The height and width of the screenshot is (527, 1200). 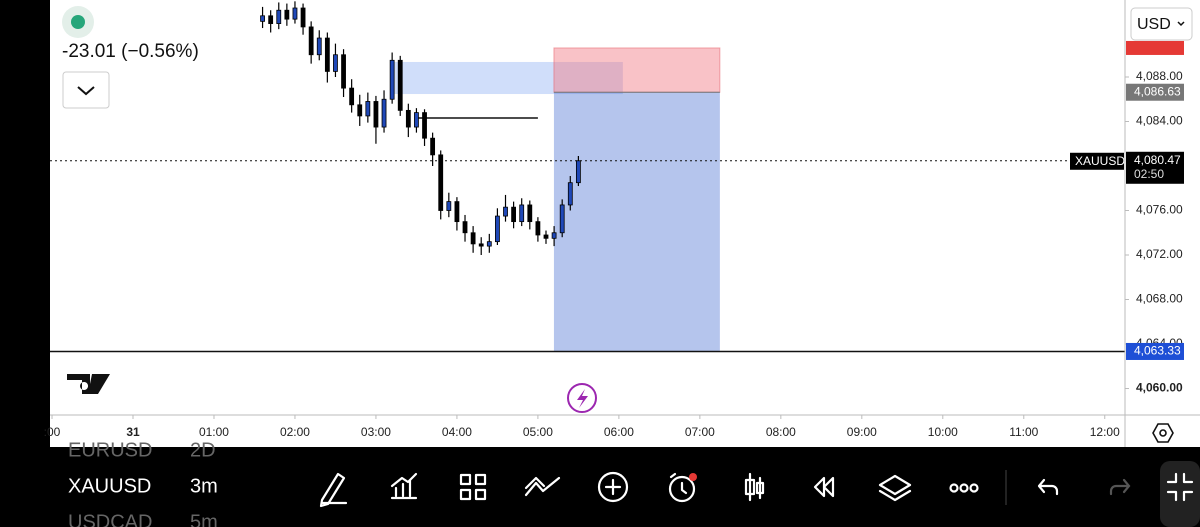 I want to click on x-tick-label: 08:00, so click(x=781, y=432).